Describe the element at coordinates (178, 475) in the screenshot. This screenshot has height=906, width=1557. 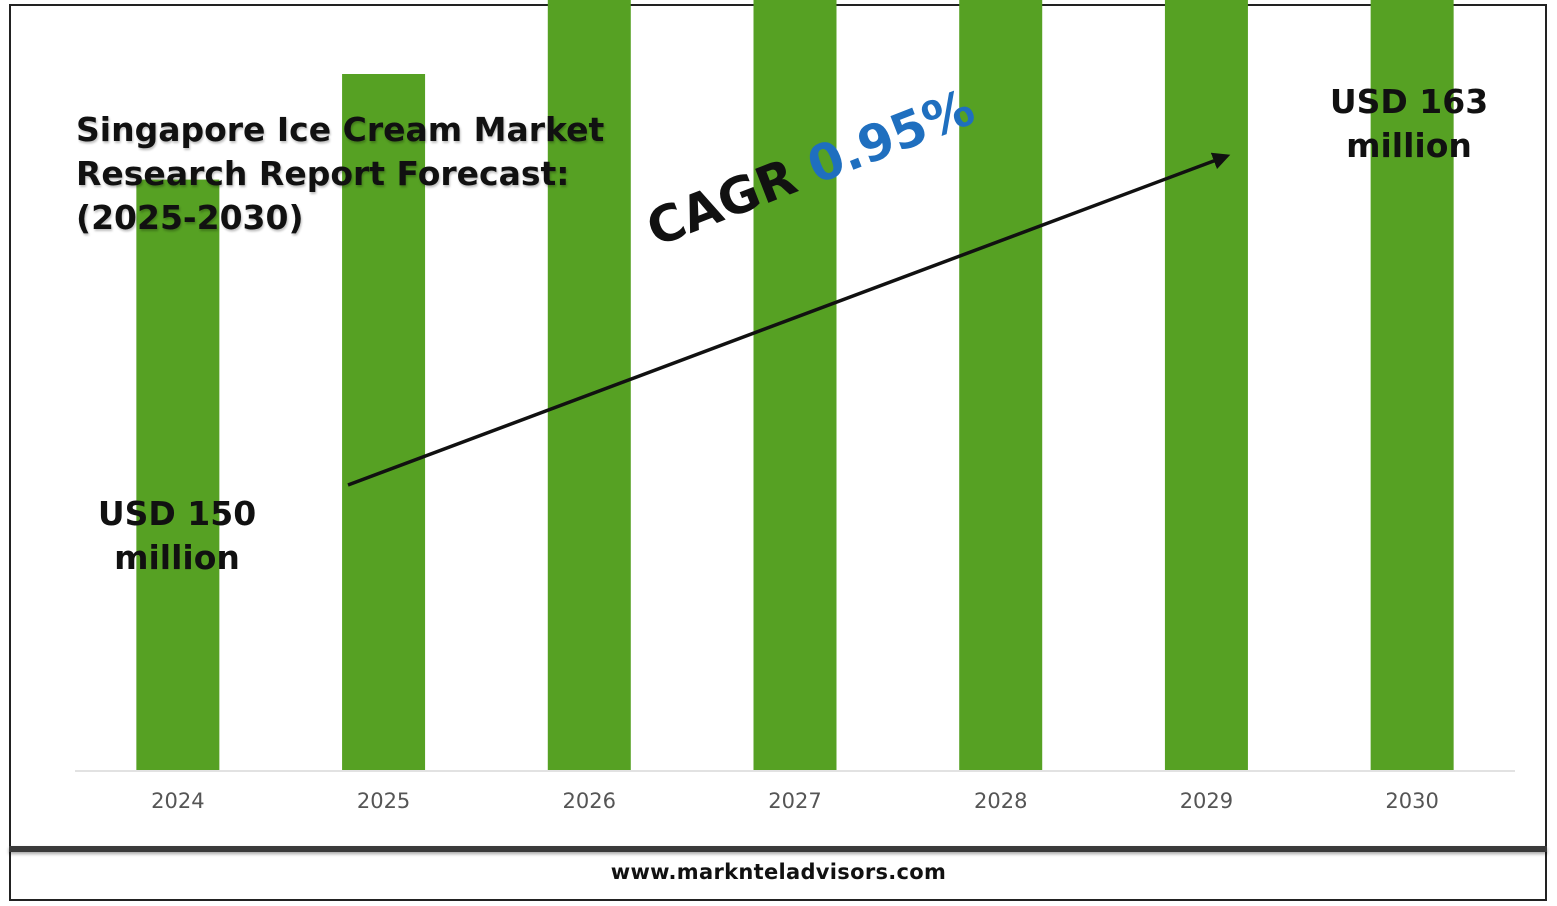
I see `bar-2024` at that location.